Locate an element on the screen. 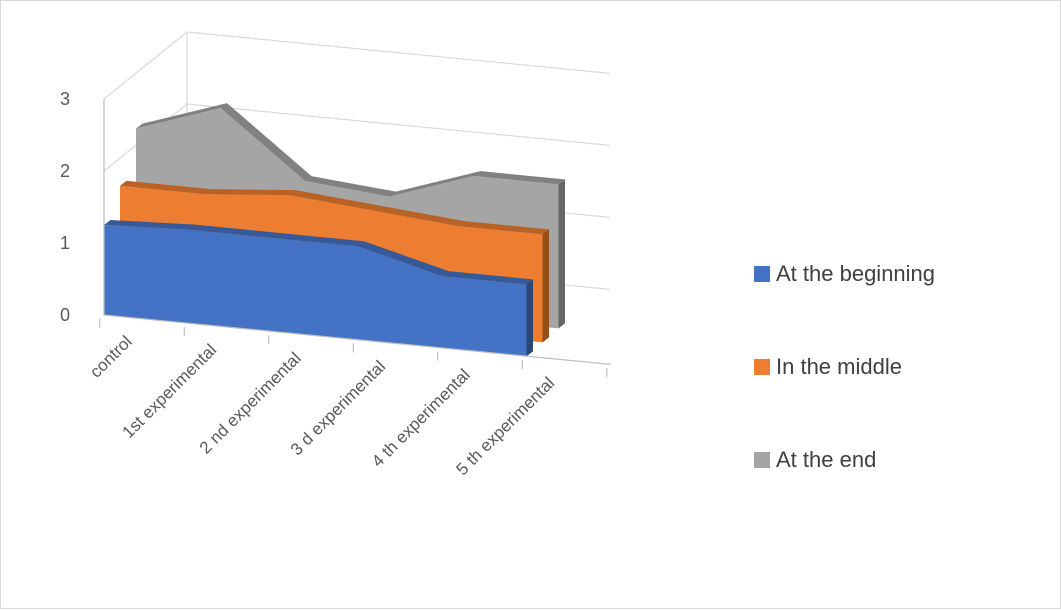 The height and width of the screenshot is (610, 1061). y-tick-label: 3 is located at coordinates (65, 99).